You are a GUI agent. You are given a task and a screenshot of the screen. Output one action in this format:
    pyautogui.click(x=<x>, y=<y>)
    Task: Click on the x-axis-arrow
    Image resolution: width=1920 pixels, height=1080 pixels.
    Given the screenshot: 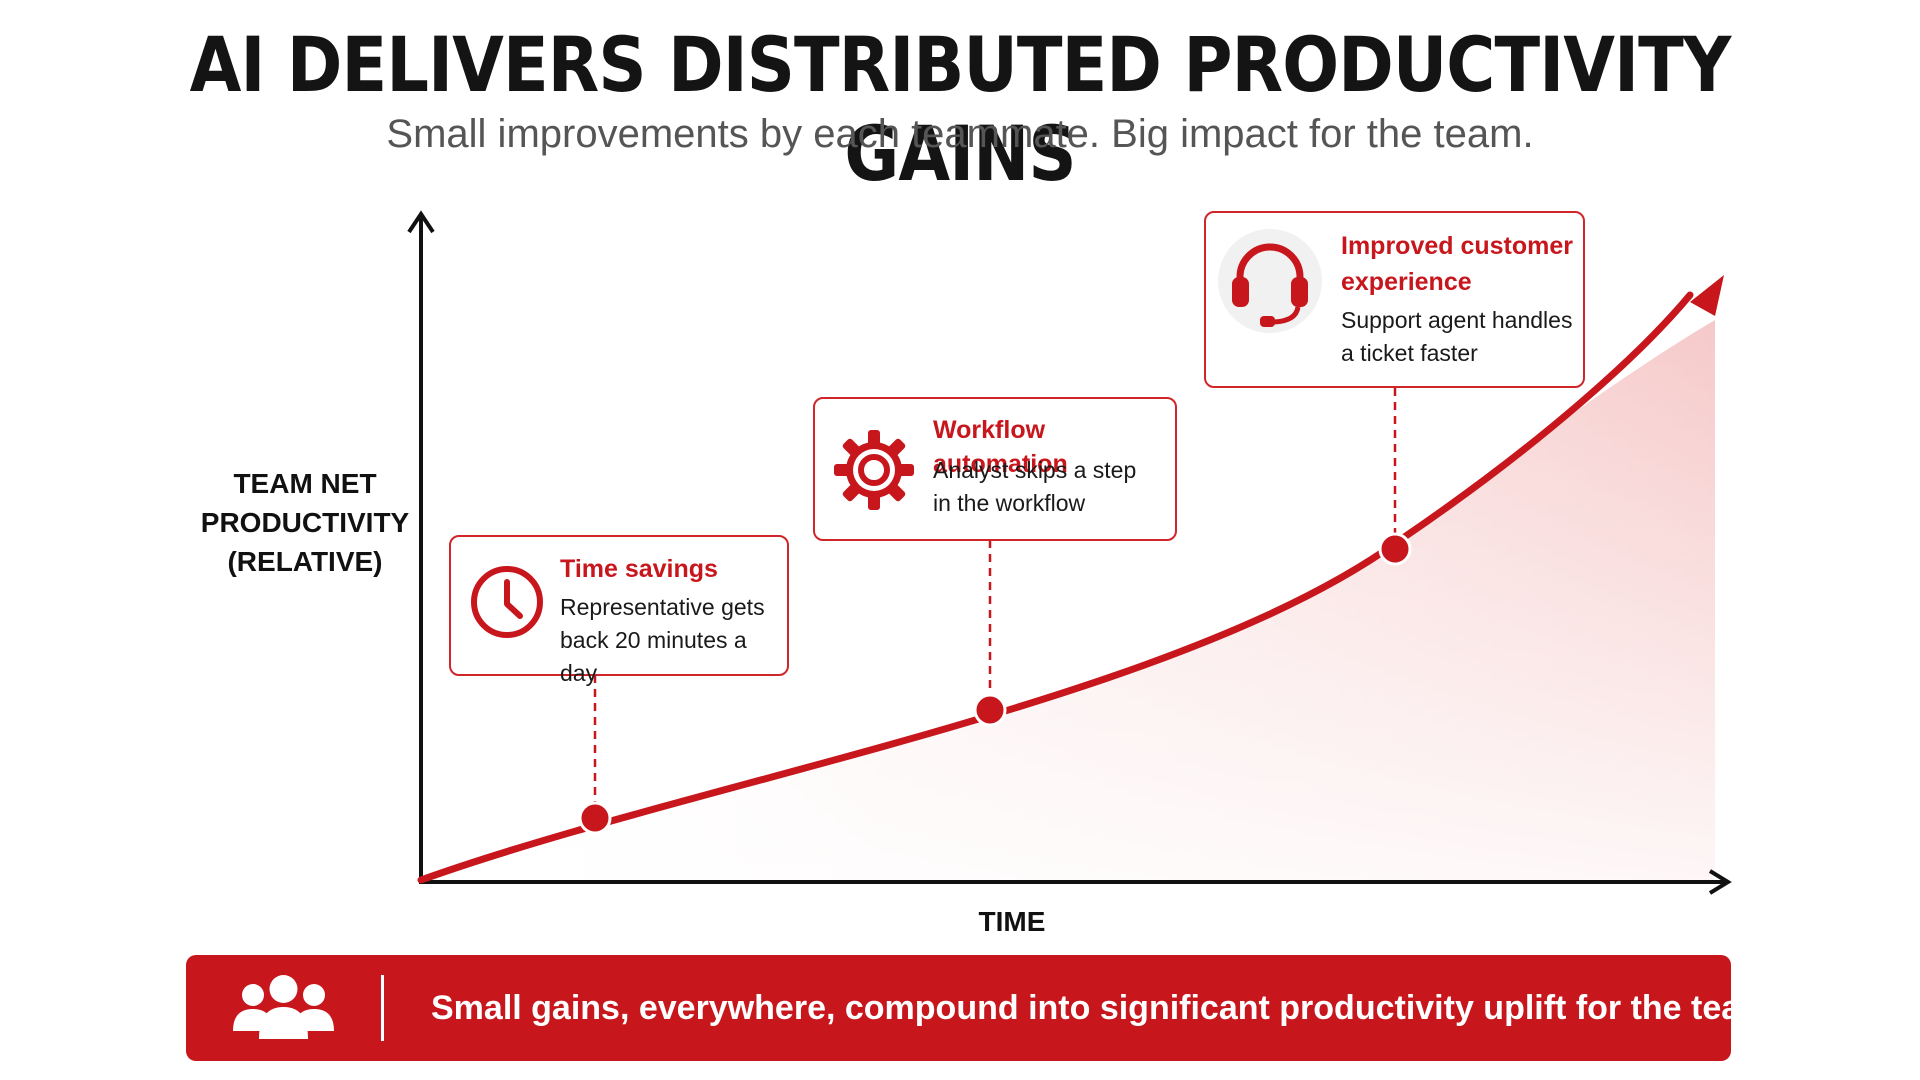 What is the action you would take?
    pyautogui.click(x=1720, y=882)
    